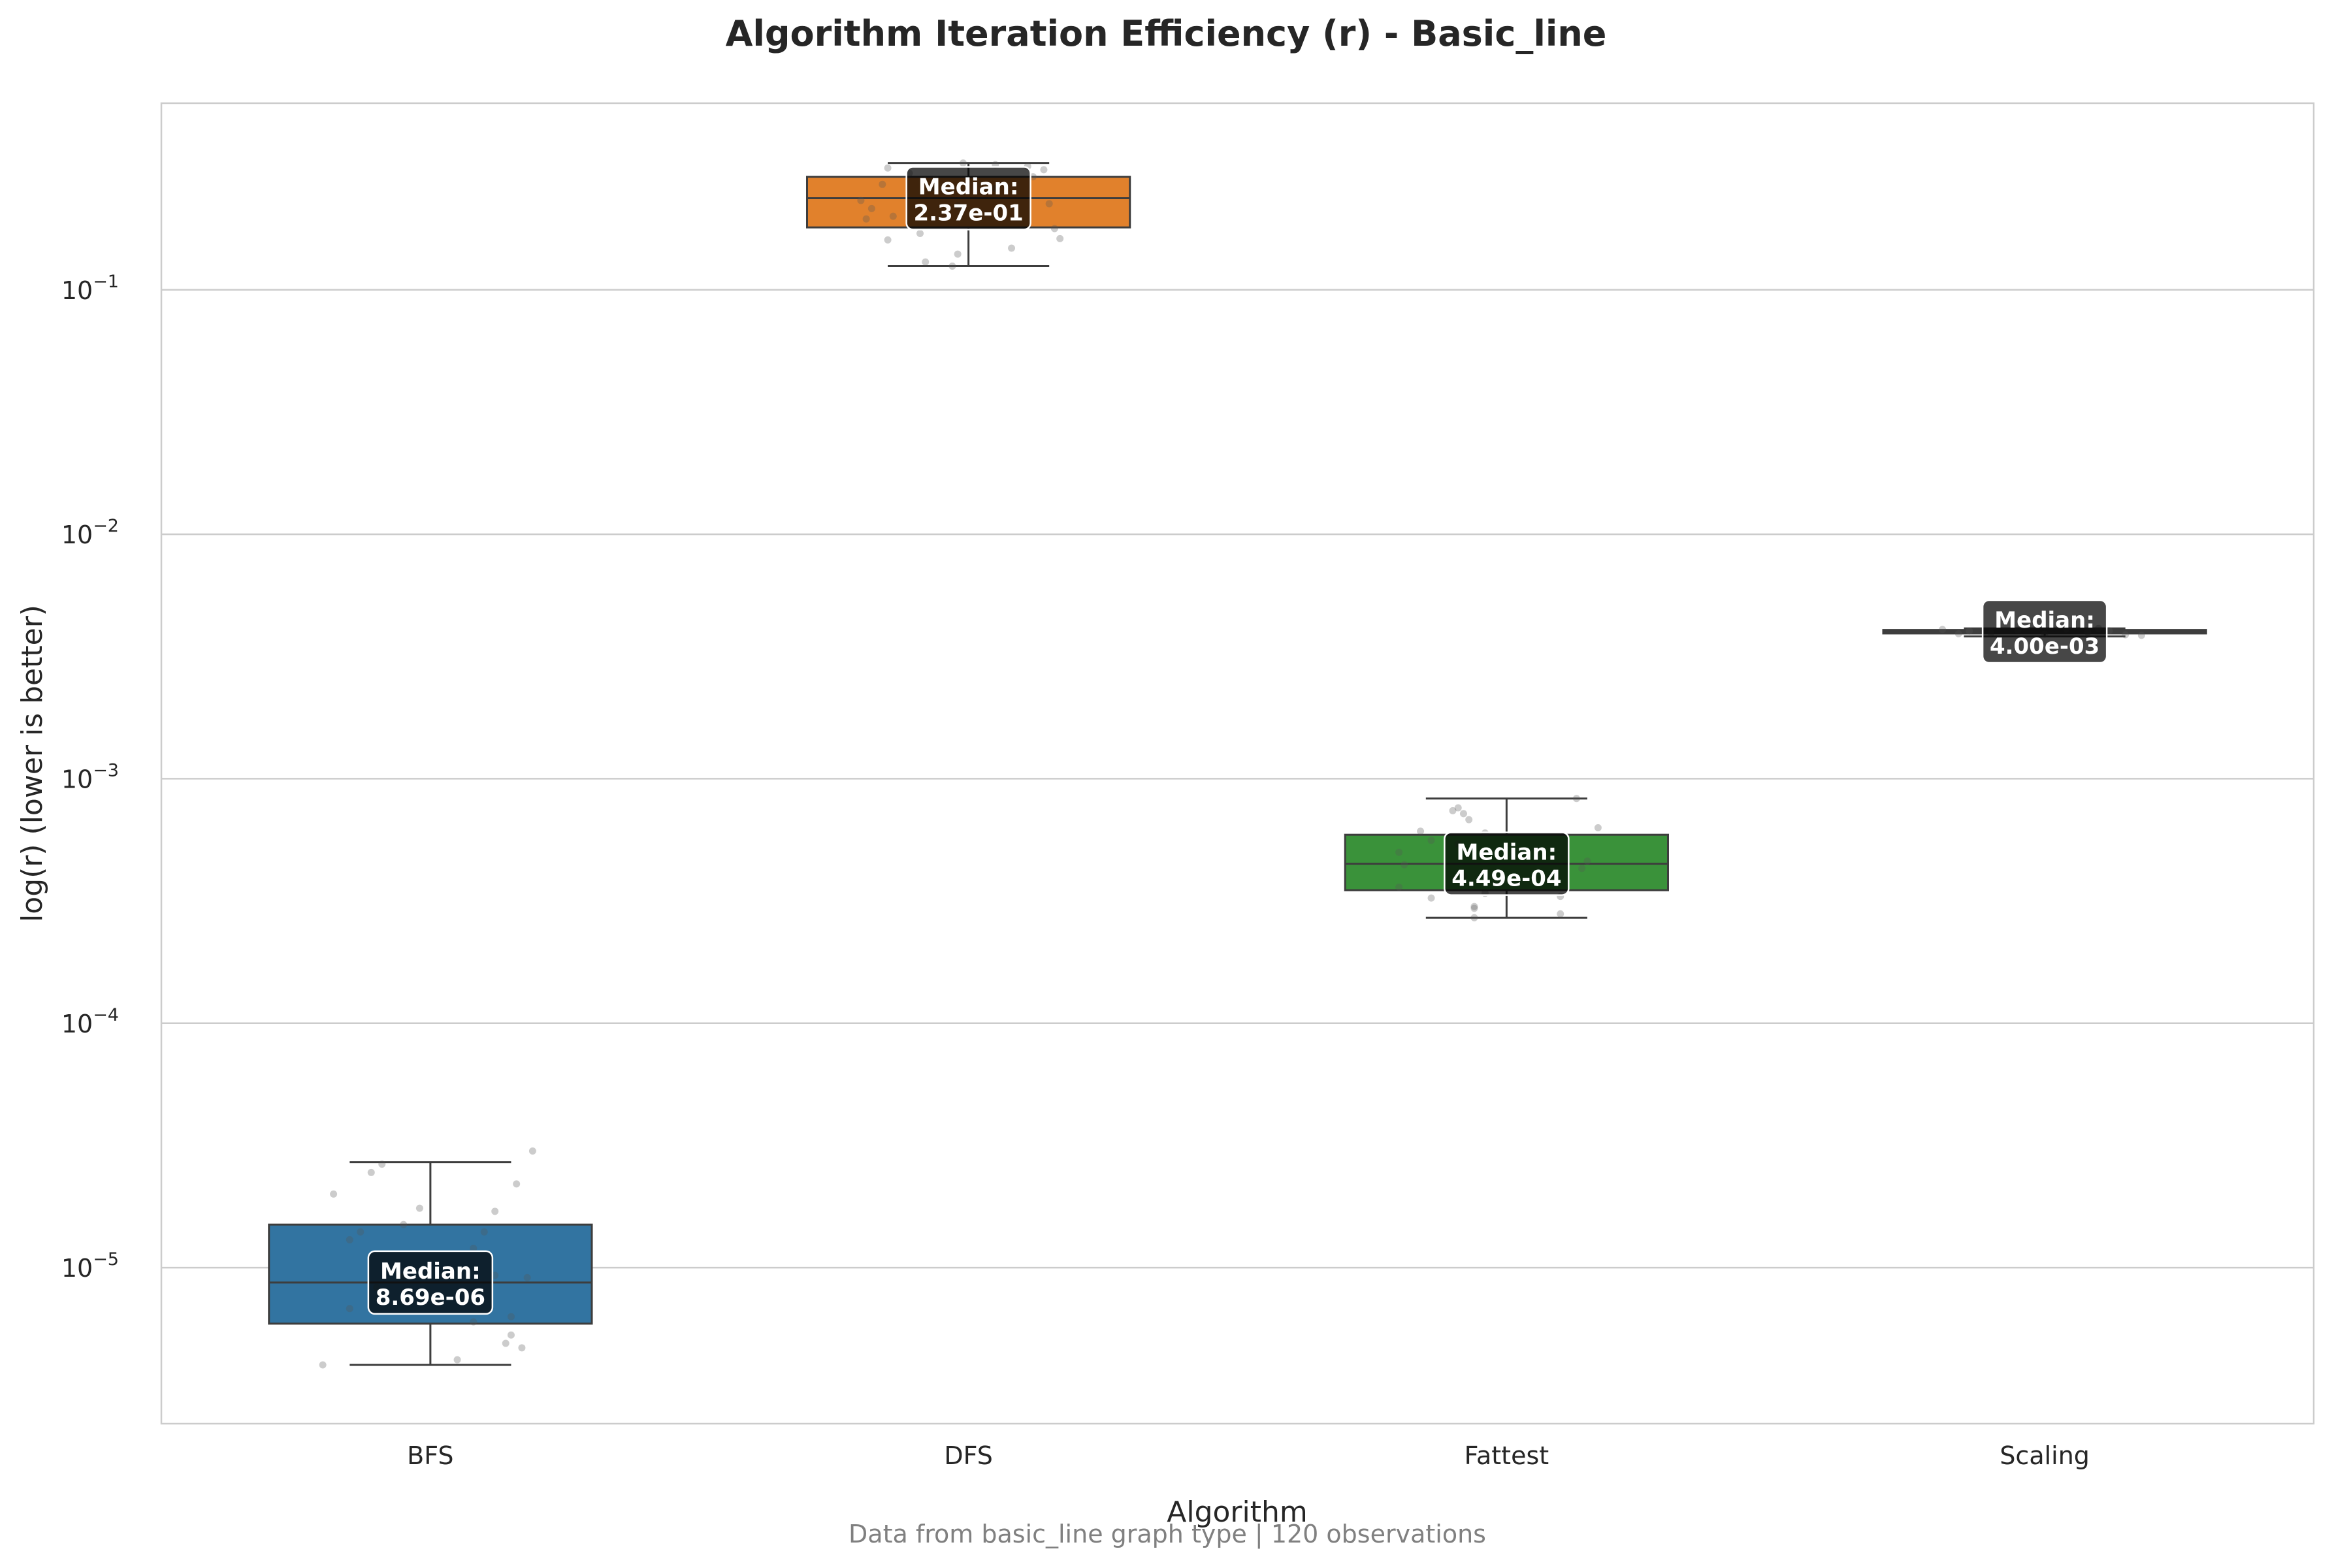  Describe the element at coordinates (90, 532) in the screenshot. I see `y-tick-label-3: 10⁻²` at that location.